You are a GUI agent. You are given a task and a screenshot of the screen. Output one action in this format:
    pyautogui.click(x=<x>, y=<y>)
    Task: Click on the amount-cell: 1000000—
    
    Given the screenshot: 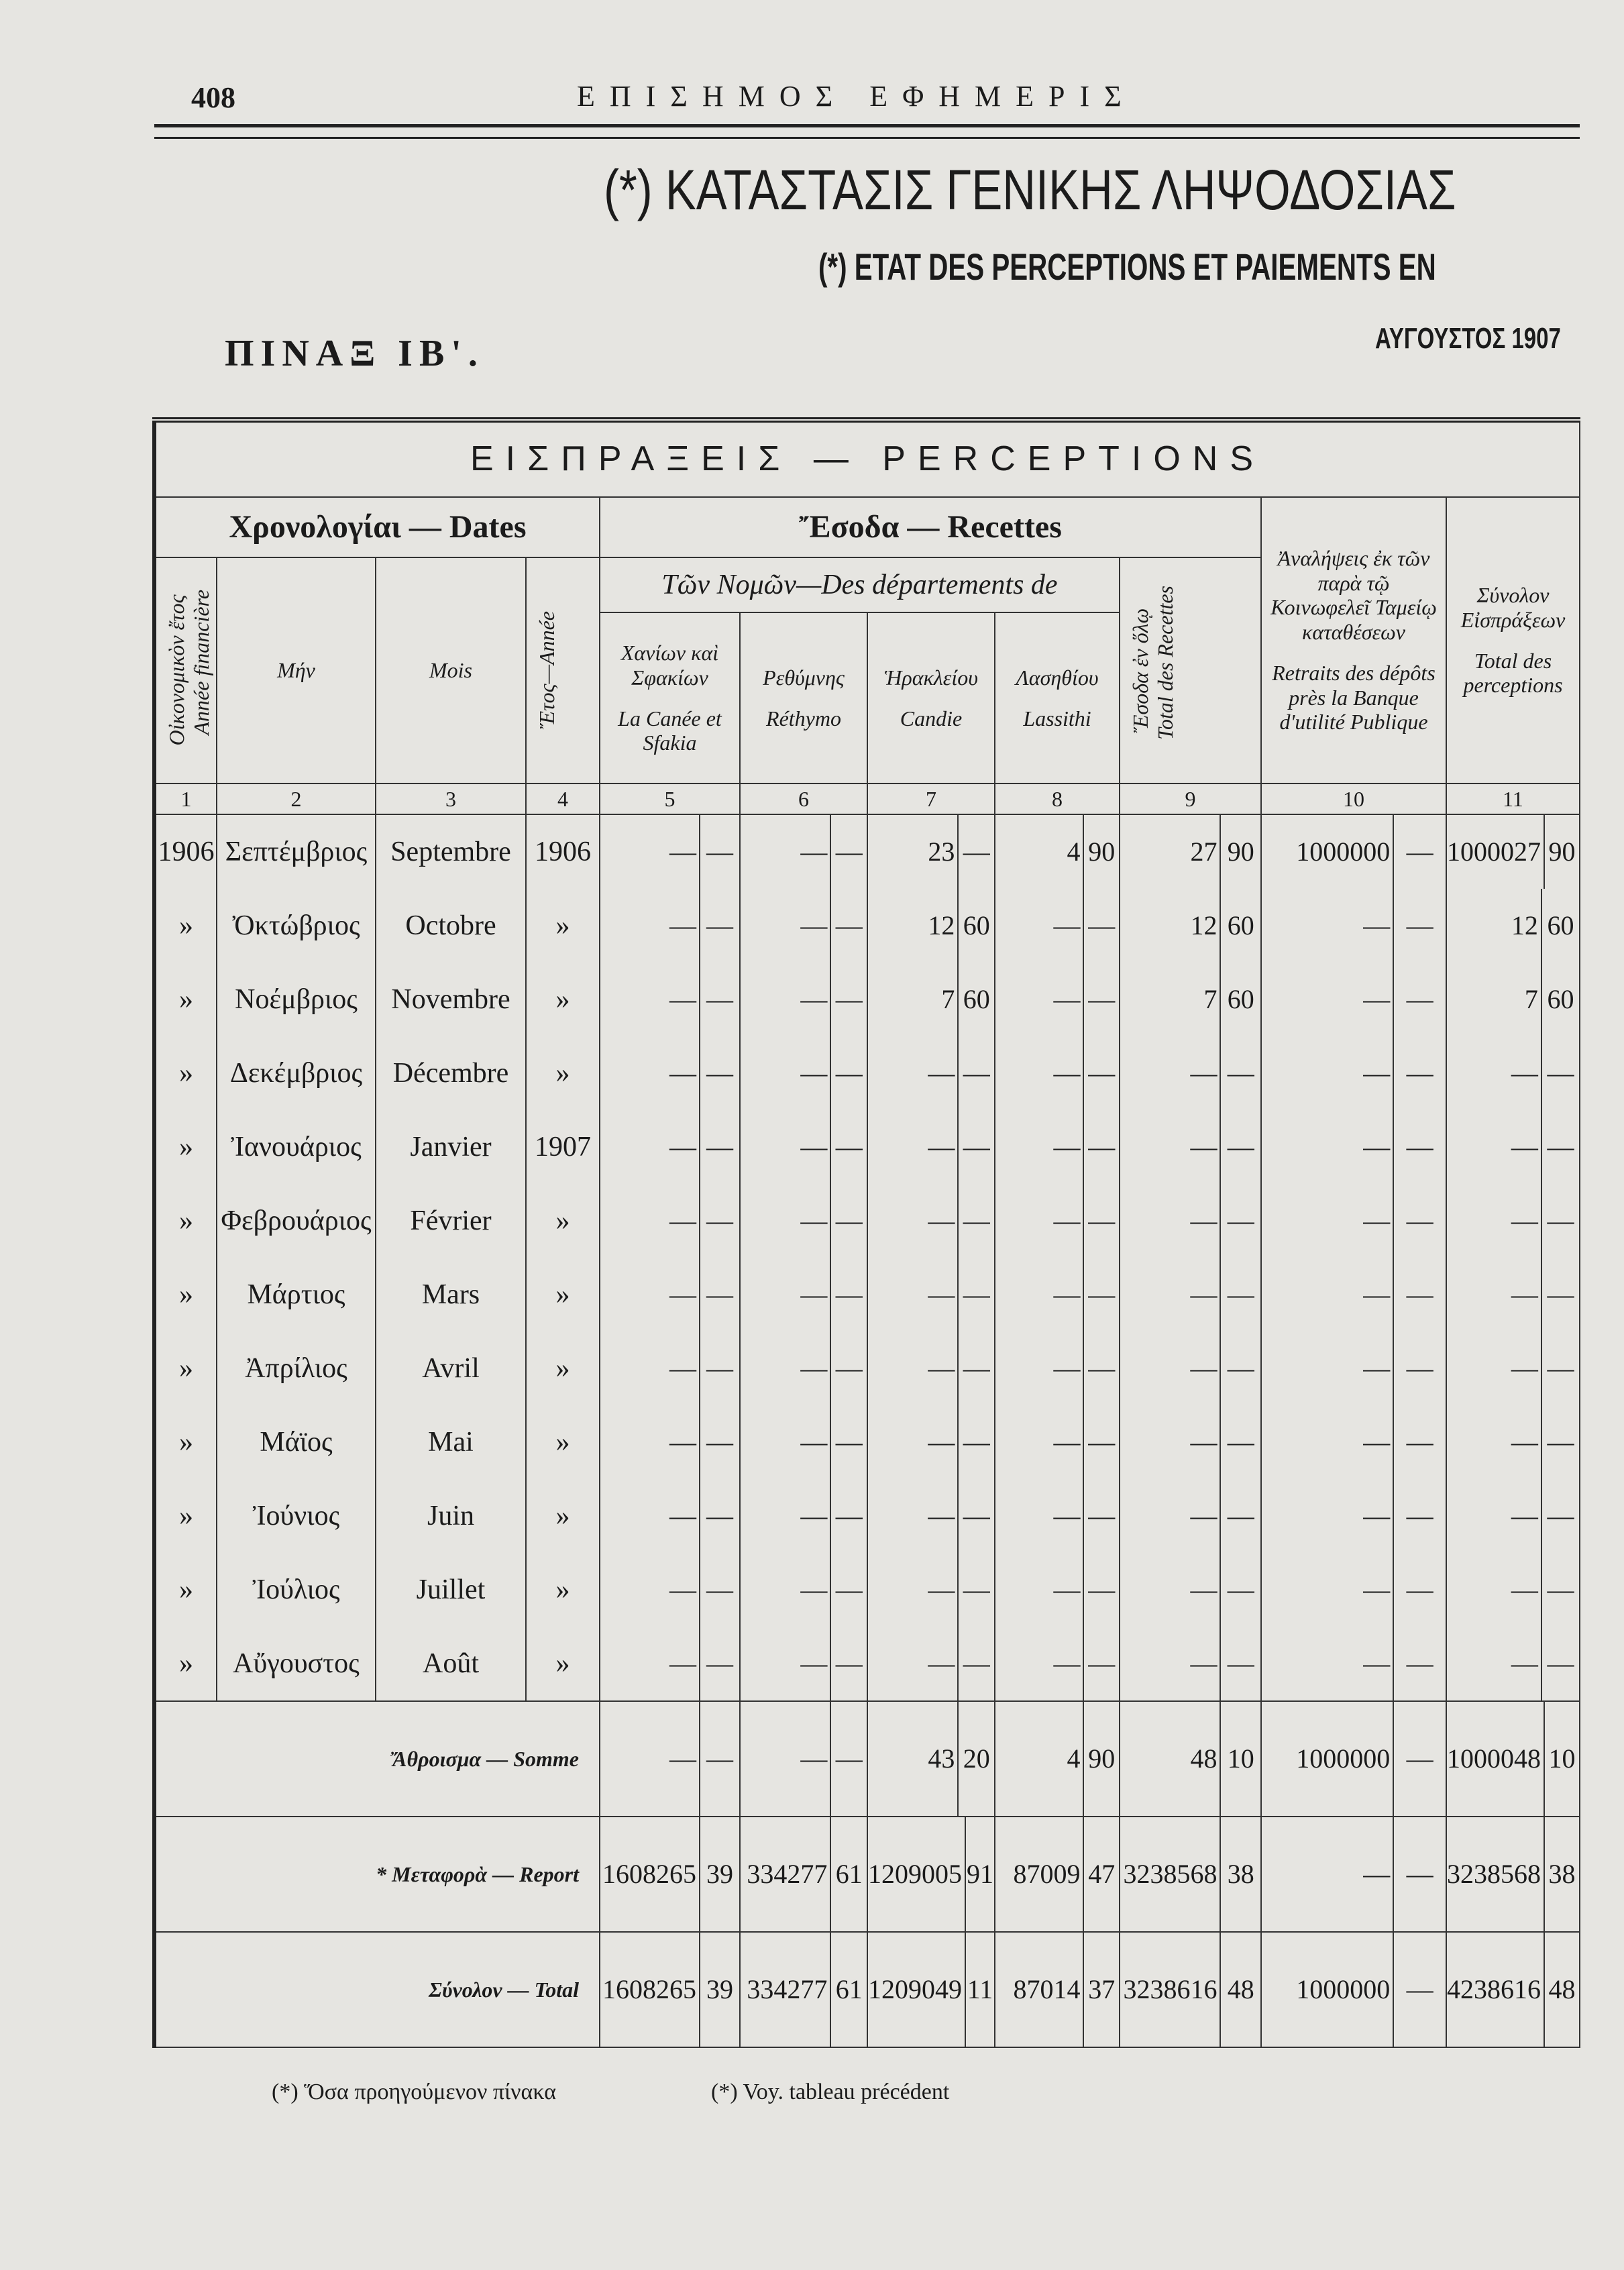 What is the action you would take?
    pyautogui.click(x=1353, y=851)
    